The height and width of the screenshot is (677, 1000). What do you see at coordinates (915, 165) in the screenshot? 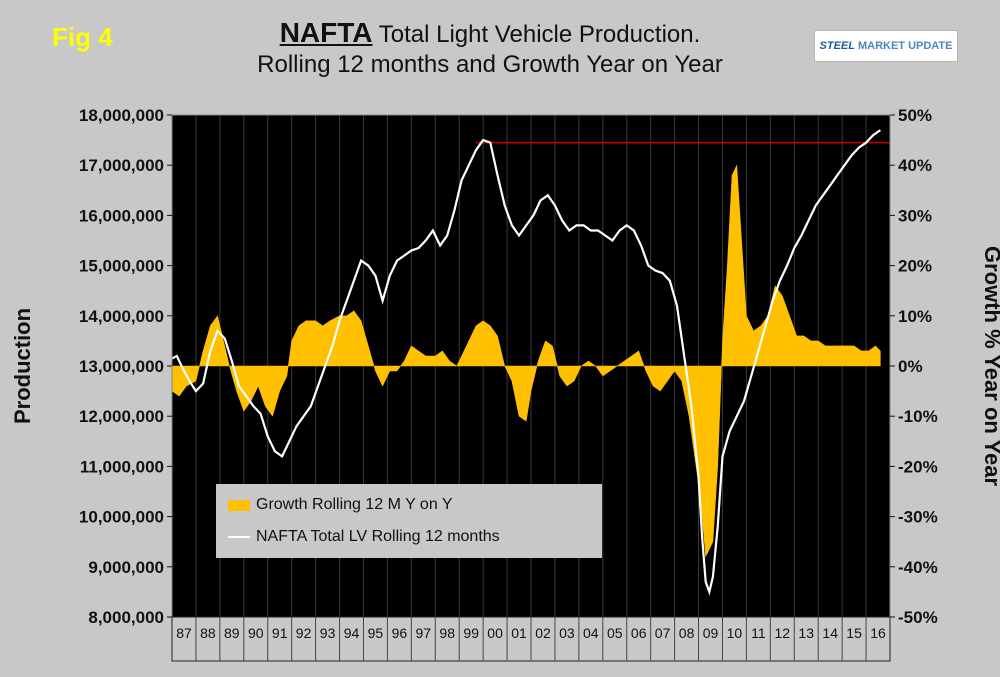
I see `y2-tick-label: 40%` at bounding box center [915, 165].